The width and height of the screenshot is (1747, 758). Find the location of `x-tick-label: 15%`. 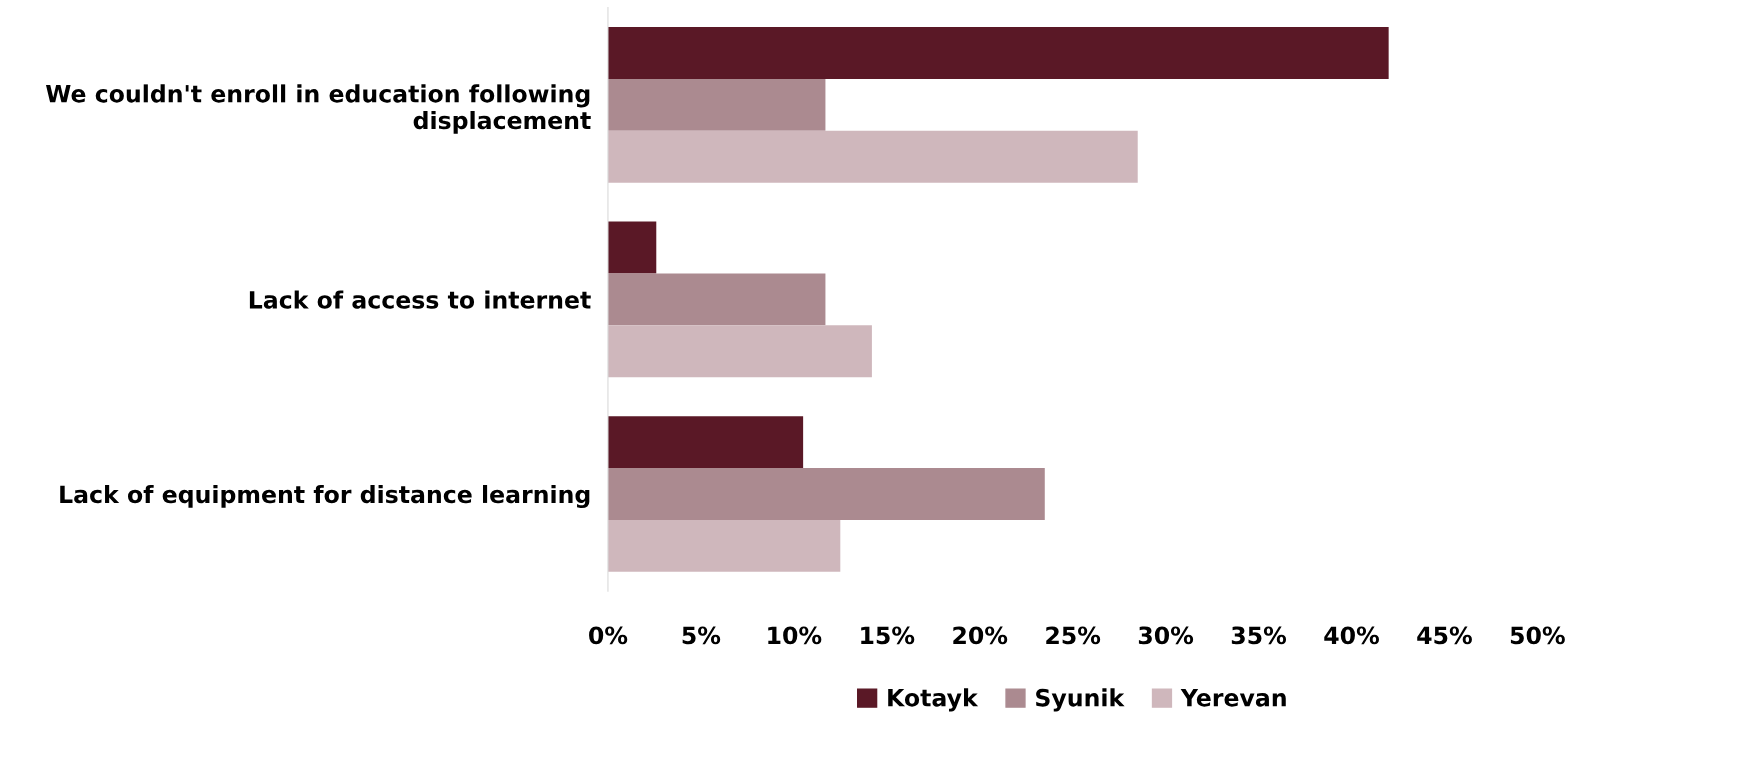

x-tick-label: 15% is located at coordinates (888, 635).